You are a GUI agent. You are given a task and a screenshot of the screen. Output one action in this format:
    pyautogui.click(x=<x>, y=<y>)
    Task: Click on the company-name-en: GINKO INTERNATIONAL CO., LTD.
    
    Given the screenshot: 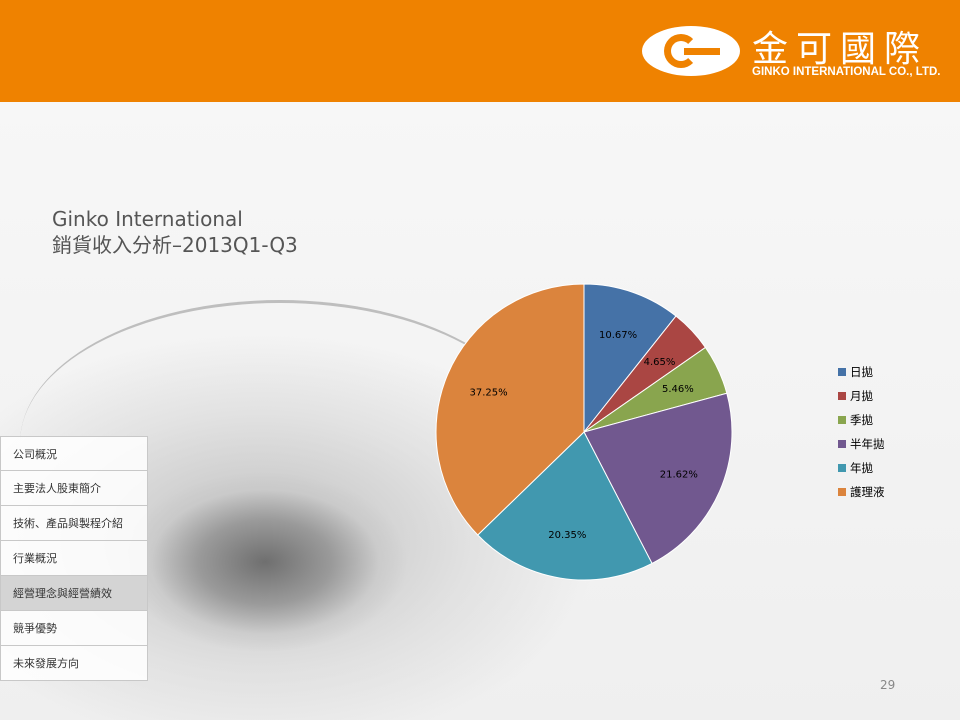 What is the action you would take?
    pyautogui.click(x=846, y=72)
    